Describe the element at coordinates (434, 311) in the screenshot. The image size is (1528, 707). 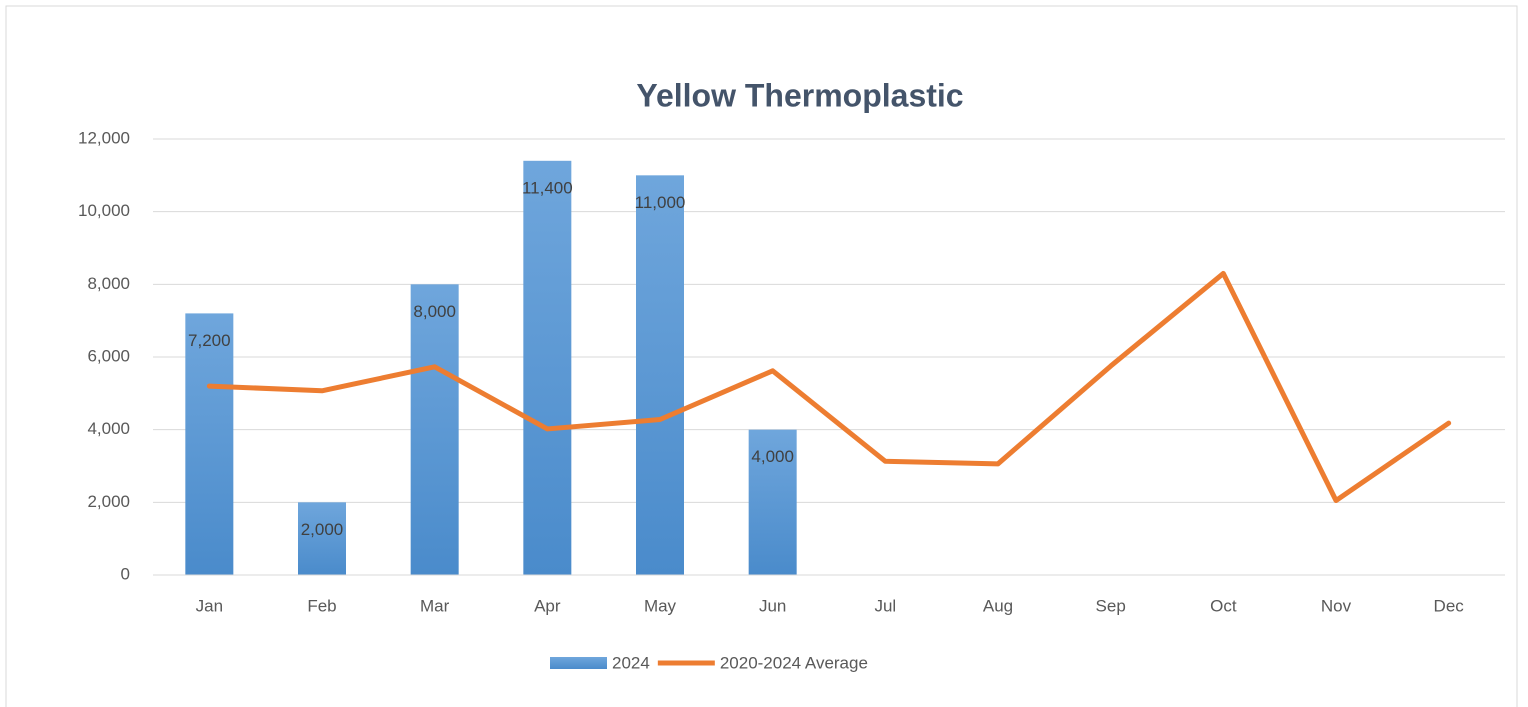
I see `data-label: 8,000` at that location.